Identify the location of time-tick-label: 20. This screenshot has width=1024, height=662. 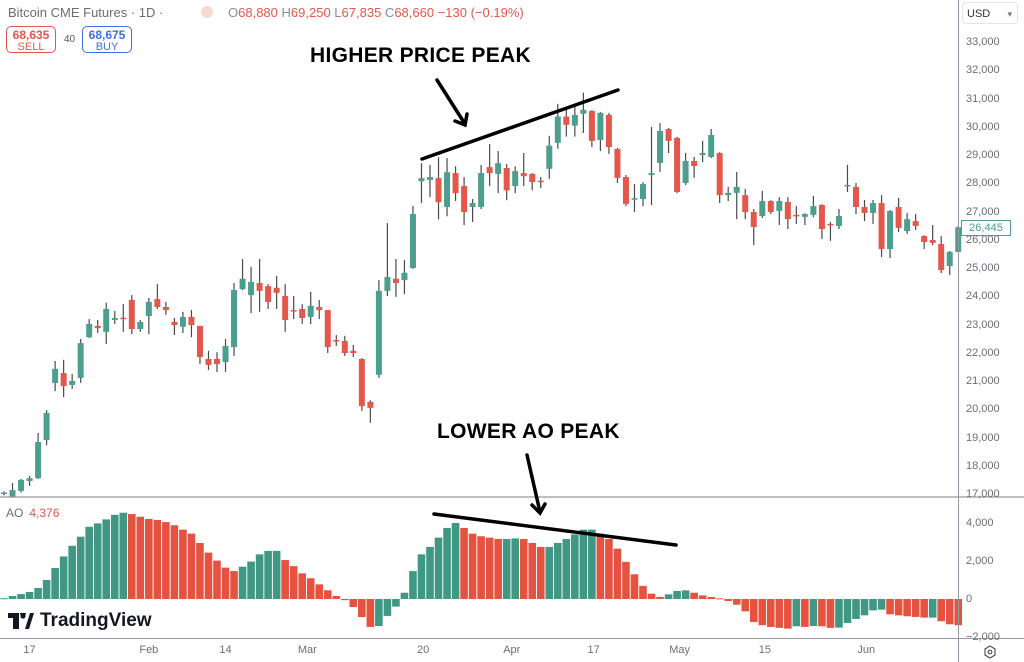
(423, 650).